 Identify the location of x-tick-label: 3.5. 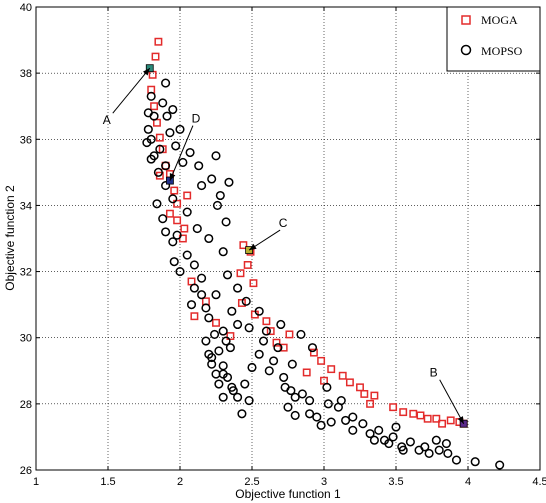
(395, 482).